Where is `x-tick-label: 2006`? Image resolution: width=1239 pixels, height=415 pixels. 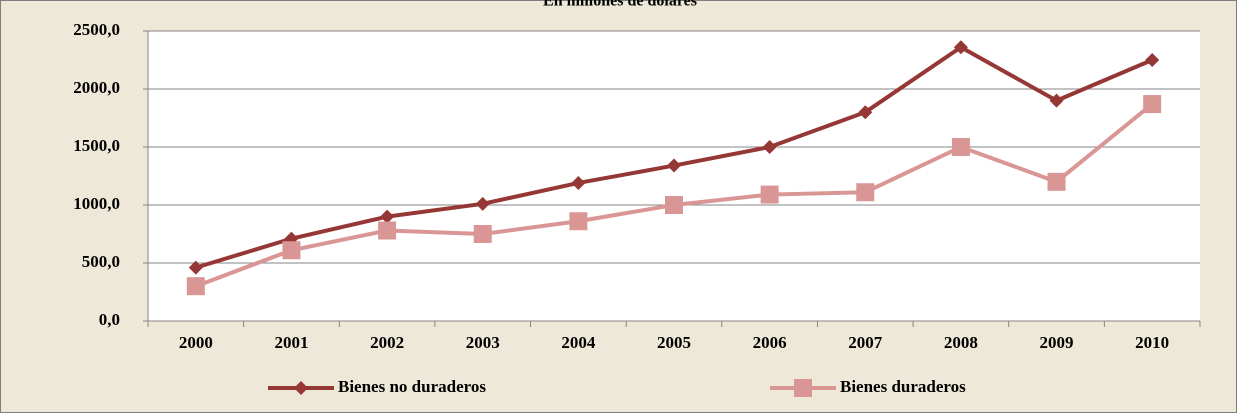 x-tick-label: 2006 is located at coordinates (770, 342).